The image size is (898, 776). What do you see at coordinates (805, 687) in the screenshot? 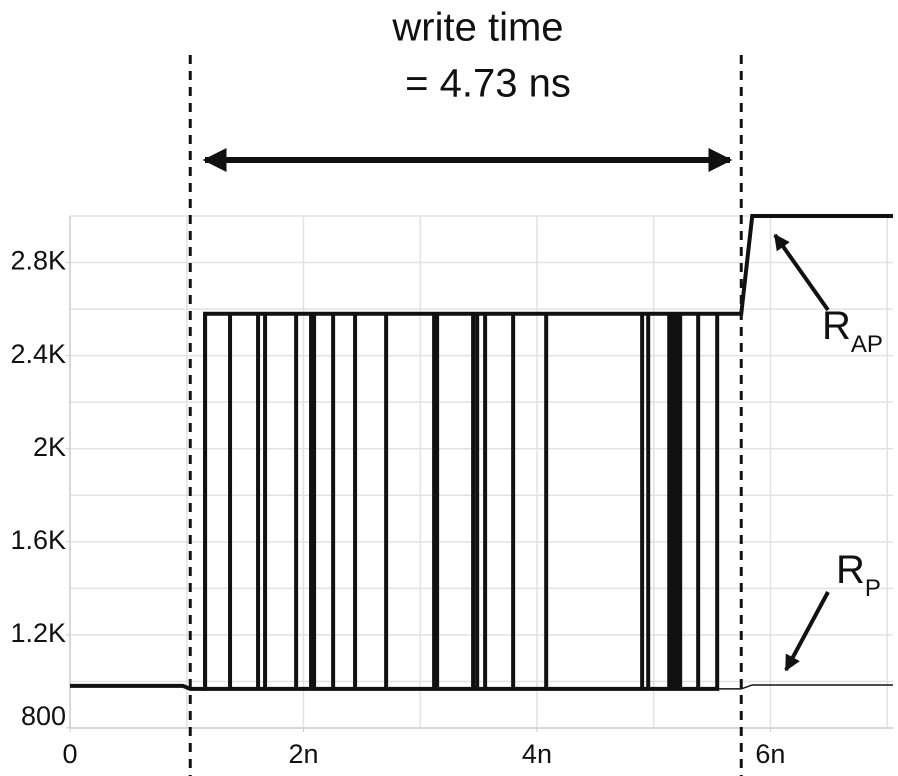
I see `signal-line` at bounding box center [805, 687].